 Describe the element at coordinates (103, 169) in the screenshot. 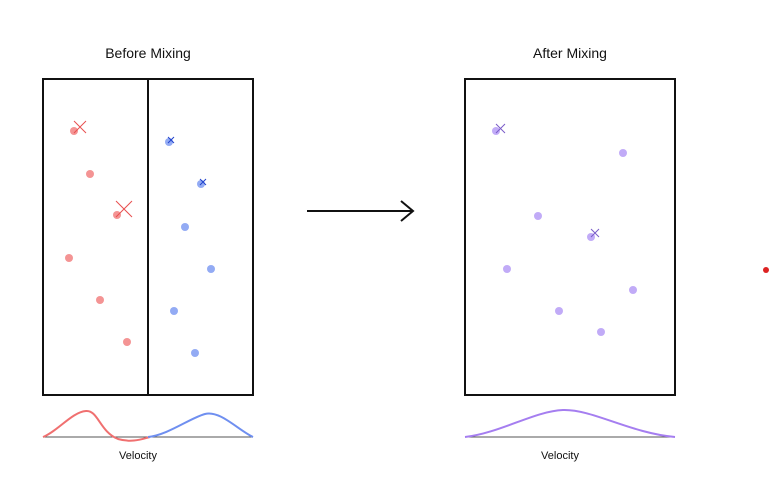

I see `hot-velocity-markers` at that location.